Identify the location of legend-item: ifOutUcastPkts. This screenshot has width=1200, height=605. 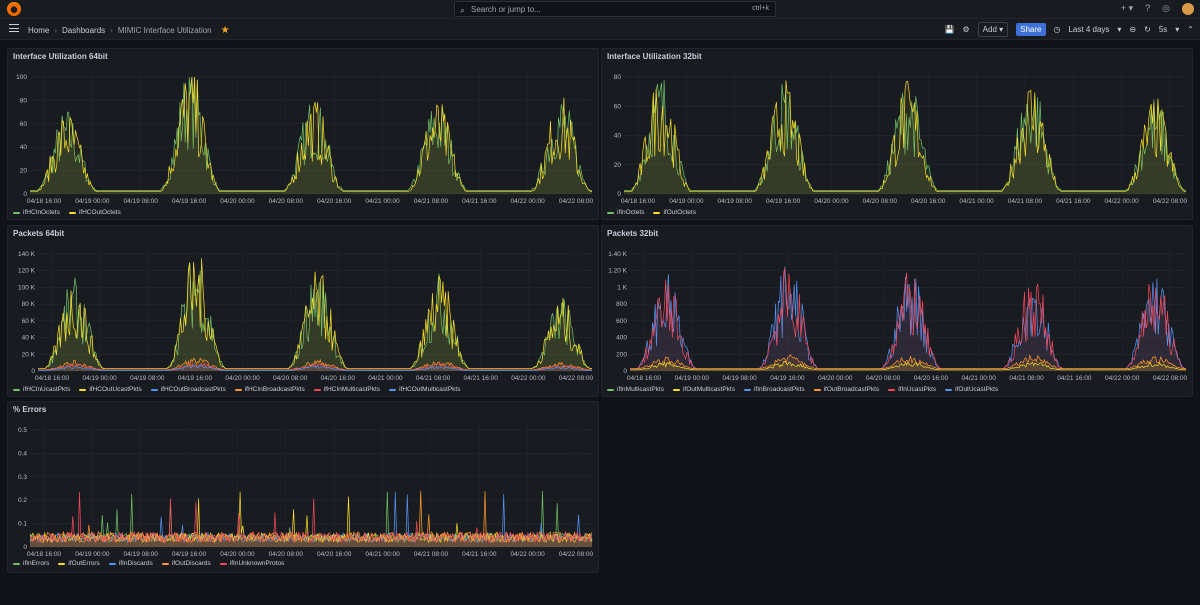
(971, 389).